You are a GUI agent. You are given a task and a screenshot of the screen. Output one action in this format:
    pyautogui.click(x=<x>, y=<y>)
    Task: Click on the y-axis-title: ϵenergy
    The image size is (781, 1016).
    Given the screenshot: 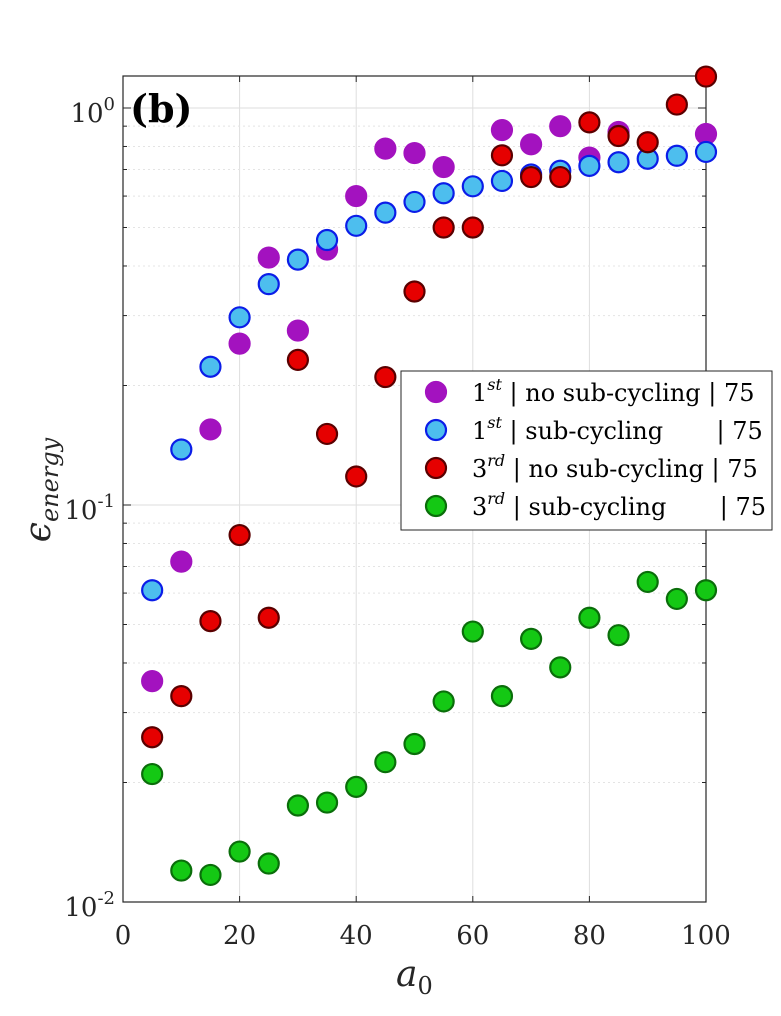 What is the action you would take?
    pyautogui.click(x=41, y=489)
    